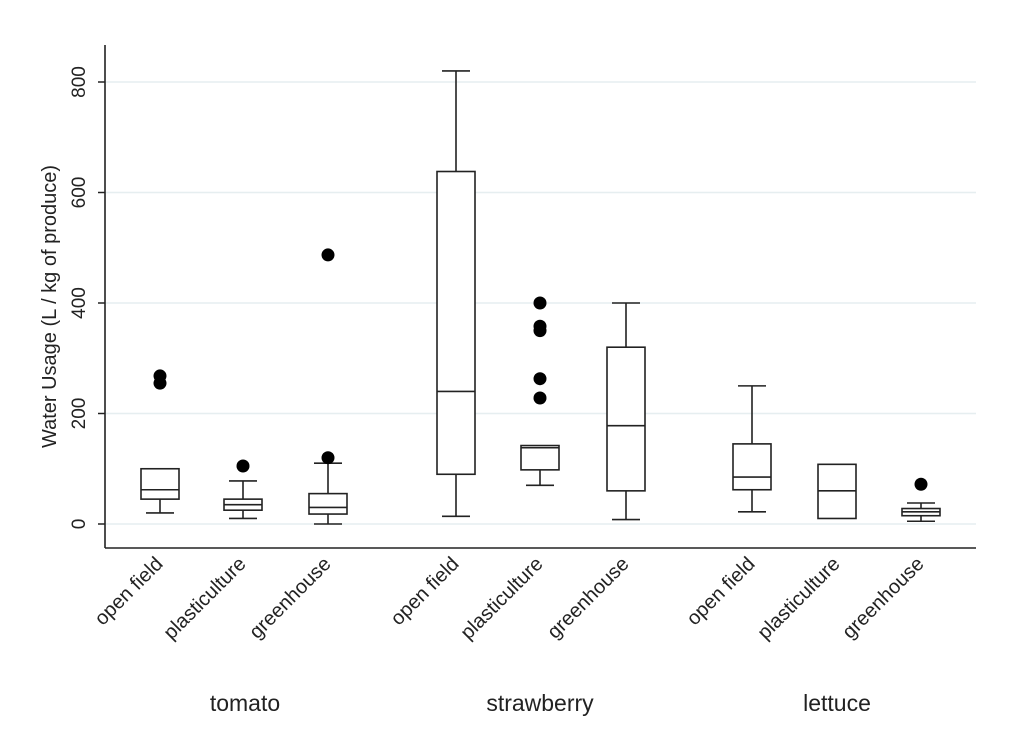 Image resolution: width=1024 pixels, height=741 pixels. What do you see at coordinates (79, 414) in the screenshot?
I see `y-tick-label: 200` at bounding box center [79, 414].